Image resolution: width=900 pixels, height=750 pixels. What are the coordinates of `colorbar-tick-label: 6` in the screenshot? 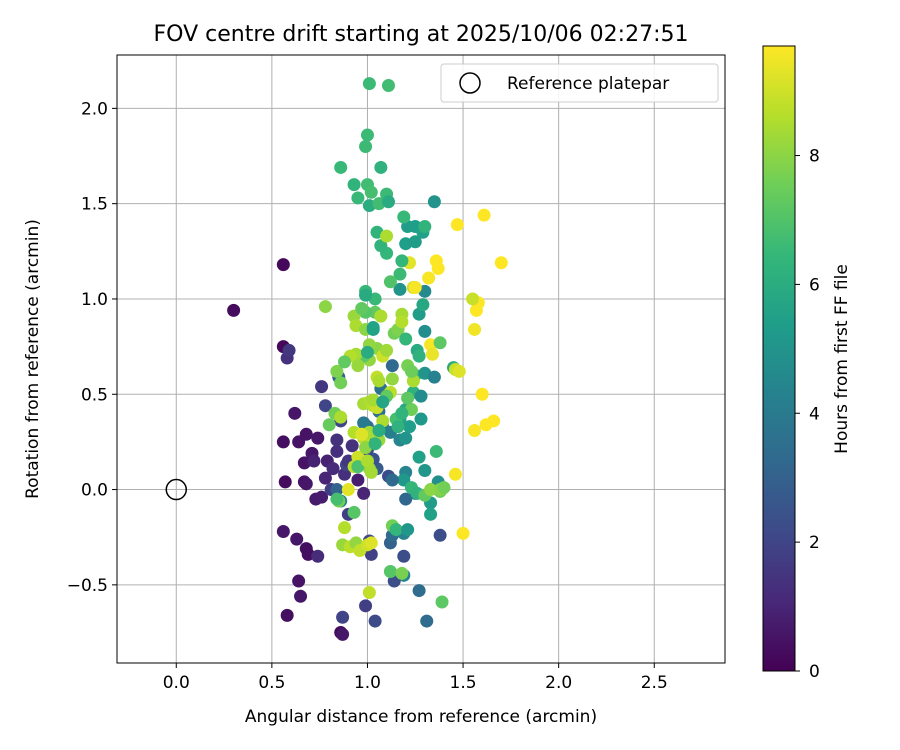 It's located at (814, 285).